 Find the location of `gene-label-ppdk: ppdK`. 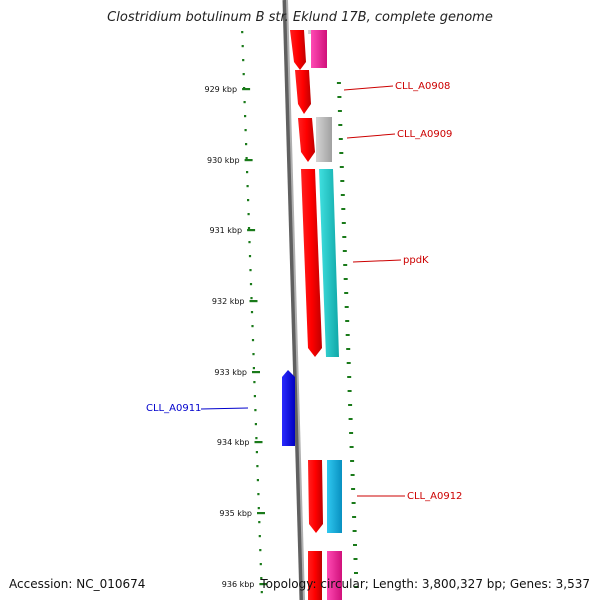

gene-label-ppdk: ppdK is located at coordinates (416, 260).